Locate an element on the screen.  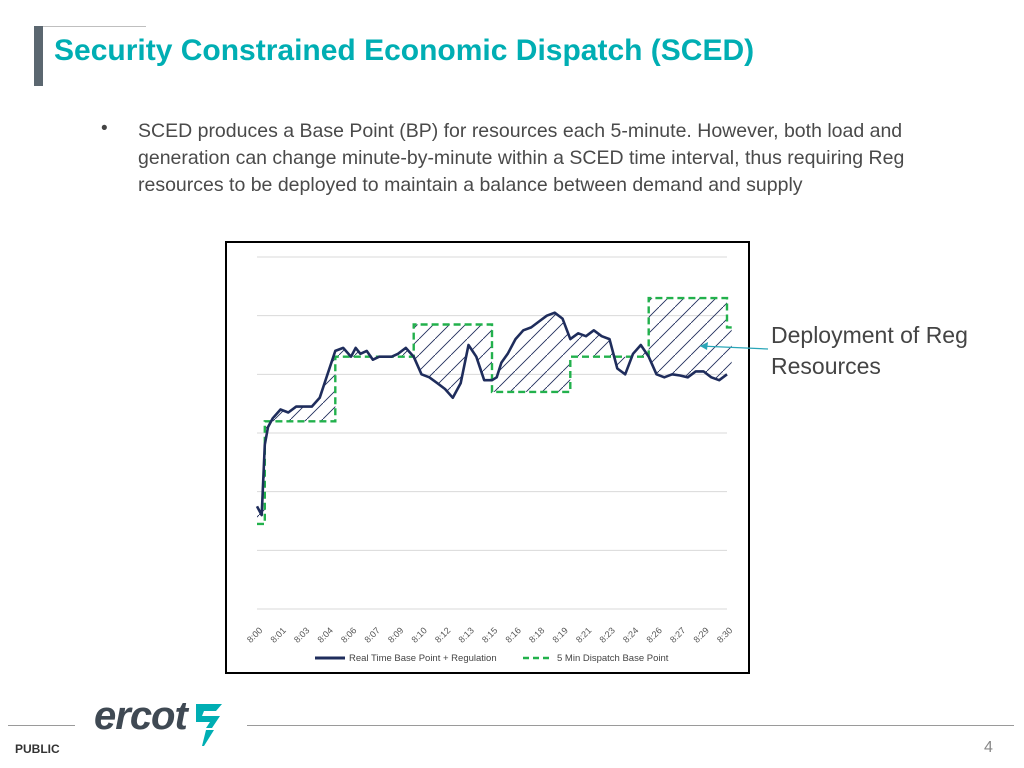
footer-rule-right is located at coordinates (630, 725).